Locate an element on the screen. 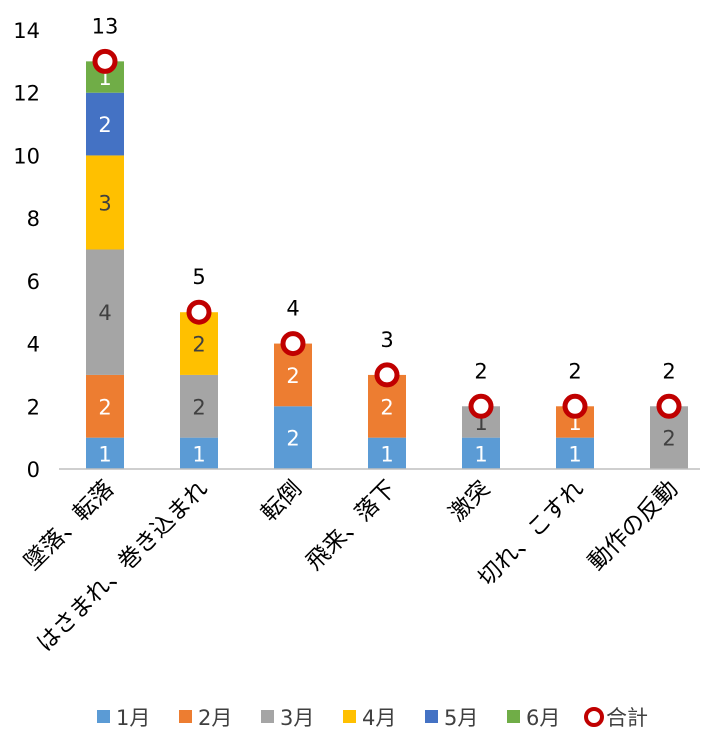 The height and width of the screenshot is (735, 717). total-data-label: 4 is located at coordinates (292, 309).